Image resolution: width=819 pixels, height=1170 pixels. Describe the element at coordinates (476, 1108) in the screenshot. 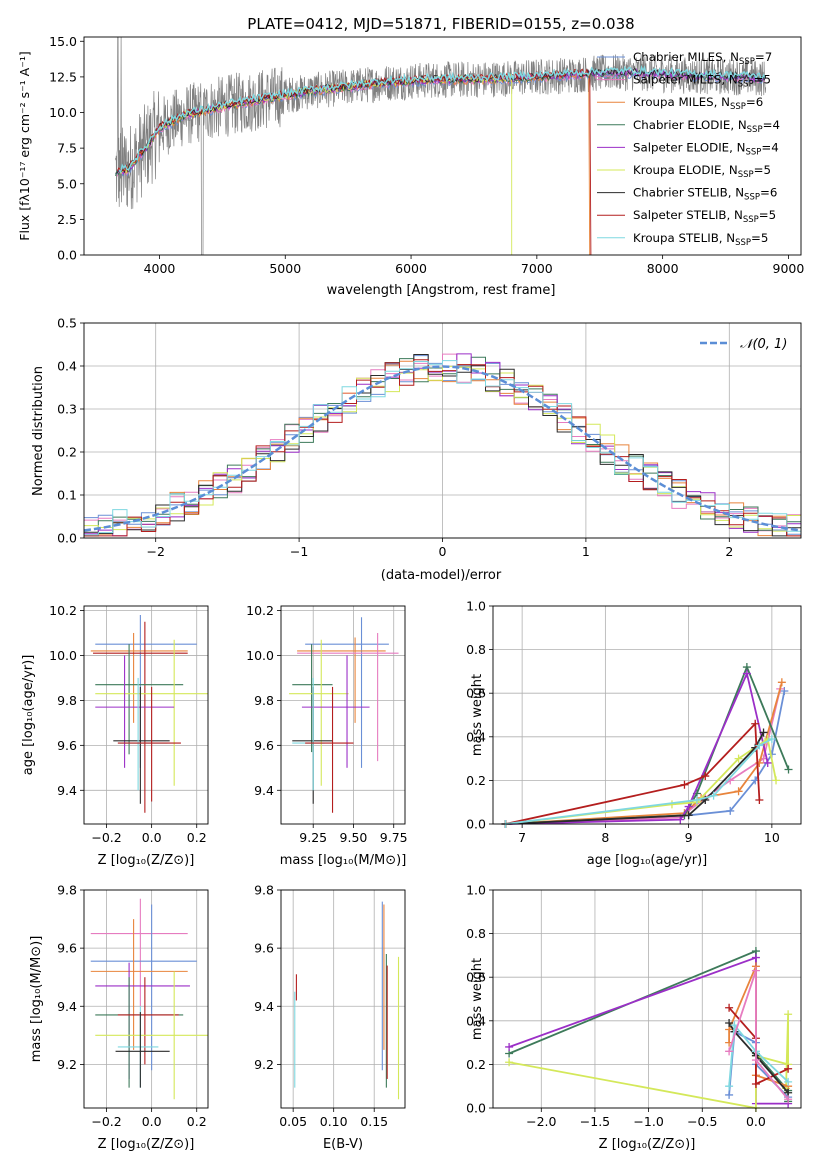

I see `mass_weight_vs_Z-ytick-label: 0.0` at that location.